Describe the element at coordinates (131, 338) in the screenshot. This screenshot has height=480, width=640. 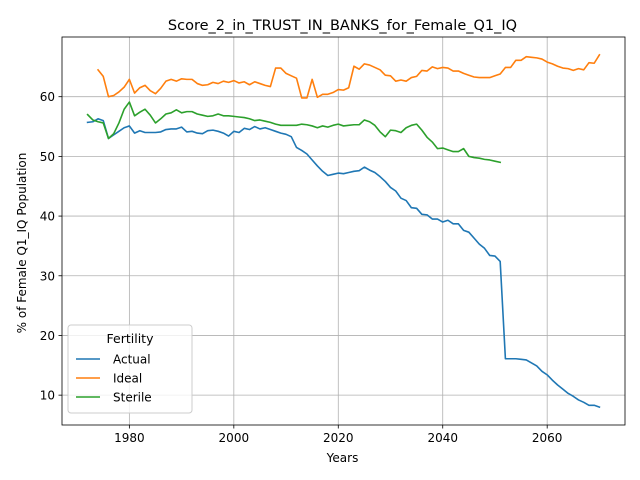
I see `legend-title: Fertility` at that location.